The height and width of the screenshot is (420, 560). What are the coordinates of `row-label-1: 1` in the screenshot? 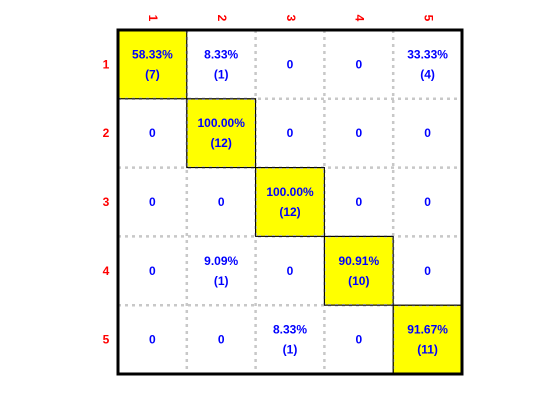 It's located at (106, 64).